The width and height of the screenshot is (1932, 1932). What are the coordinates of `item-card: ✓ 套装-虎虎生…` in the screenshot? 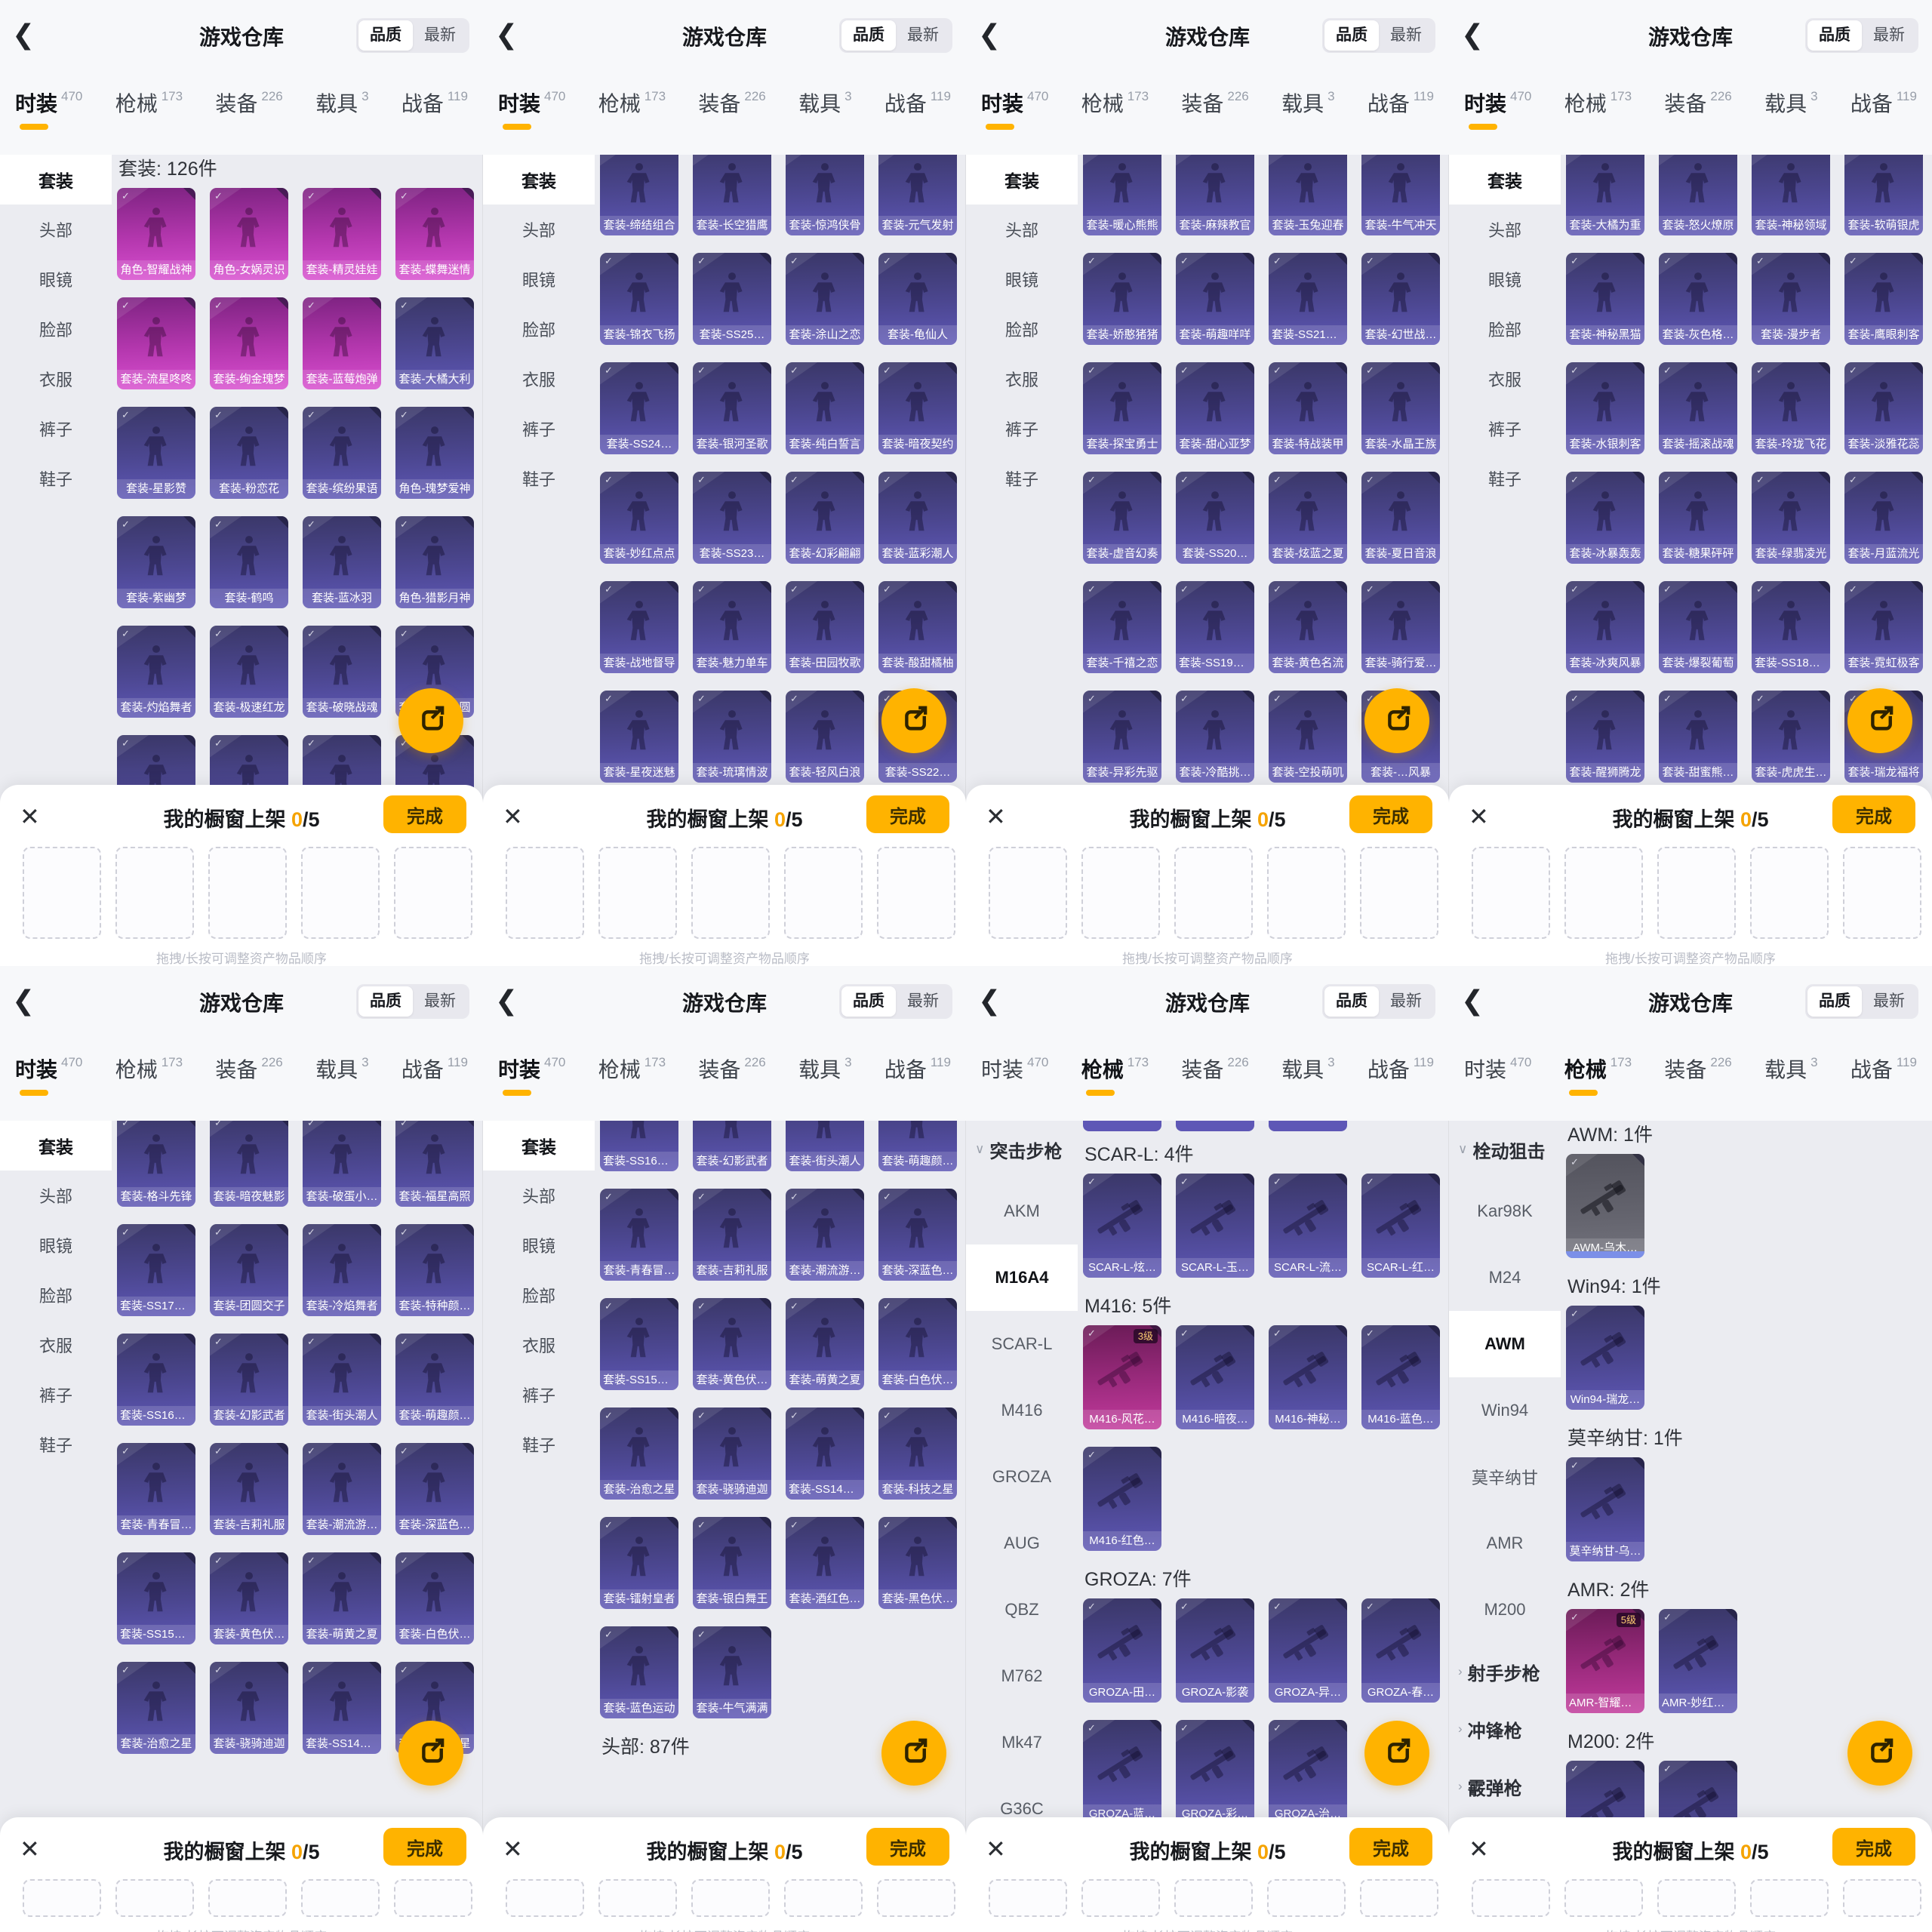 It's located at (1791, 737).